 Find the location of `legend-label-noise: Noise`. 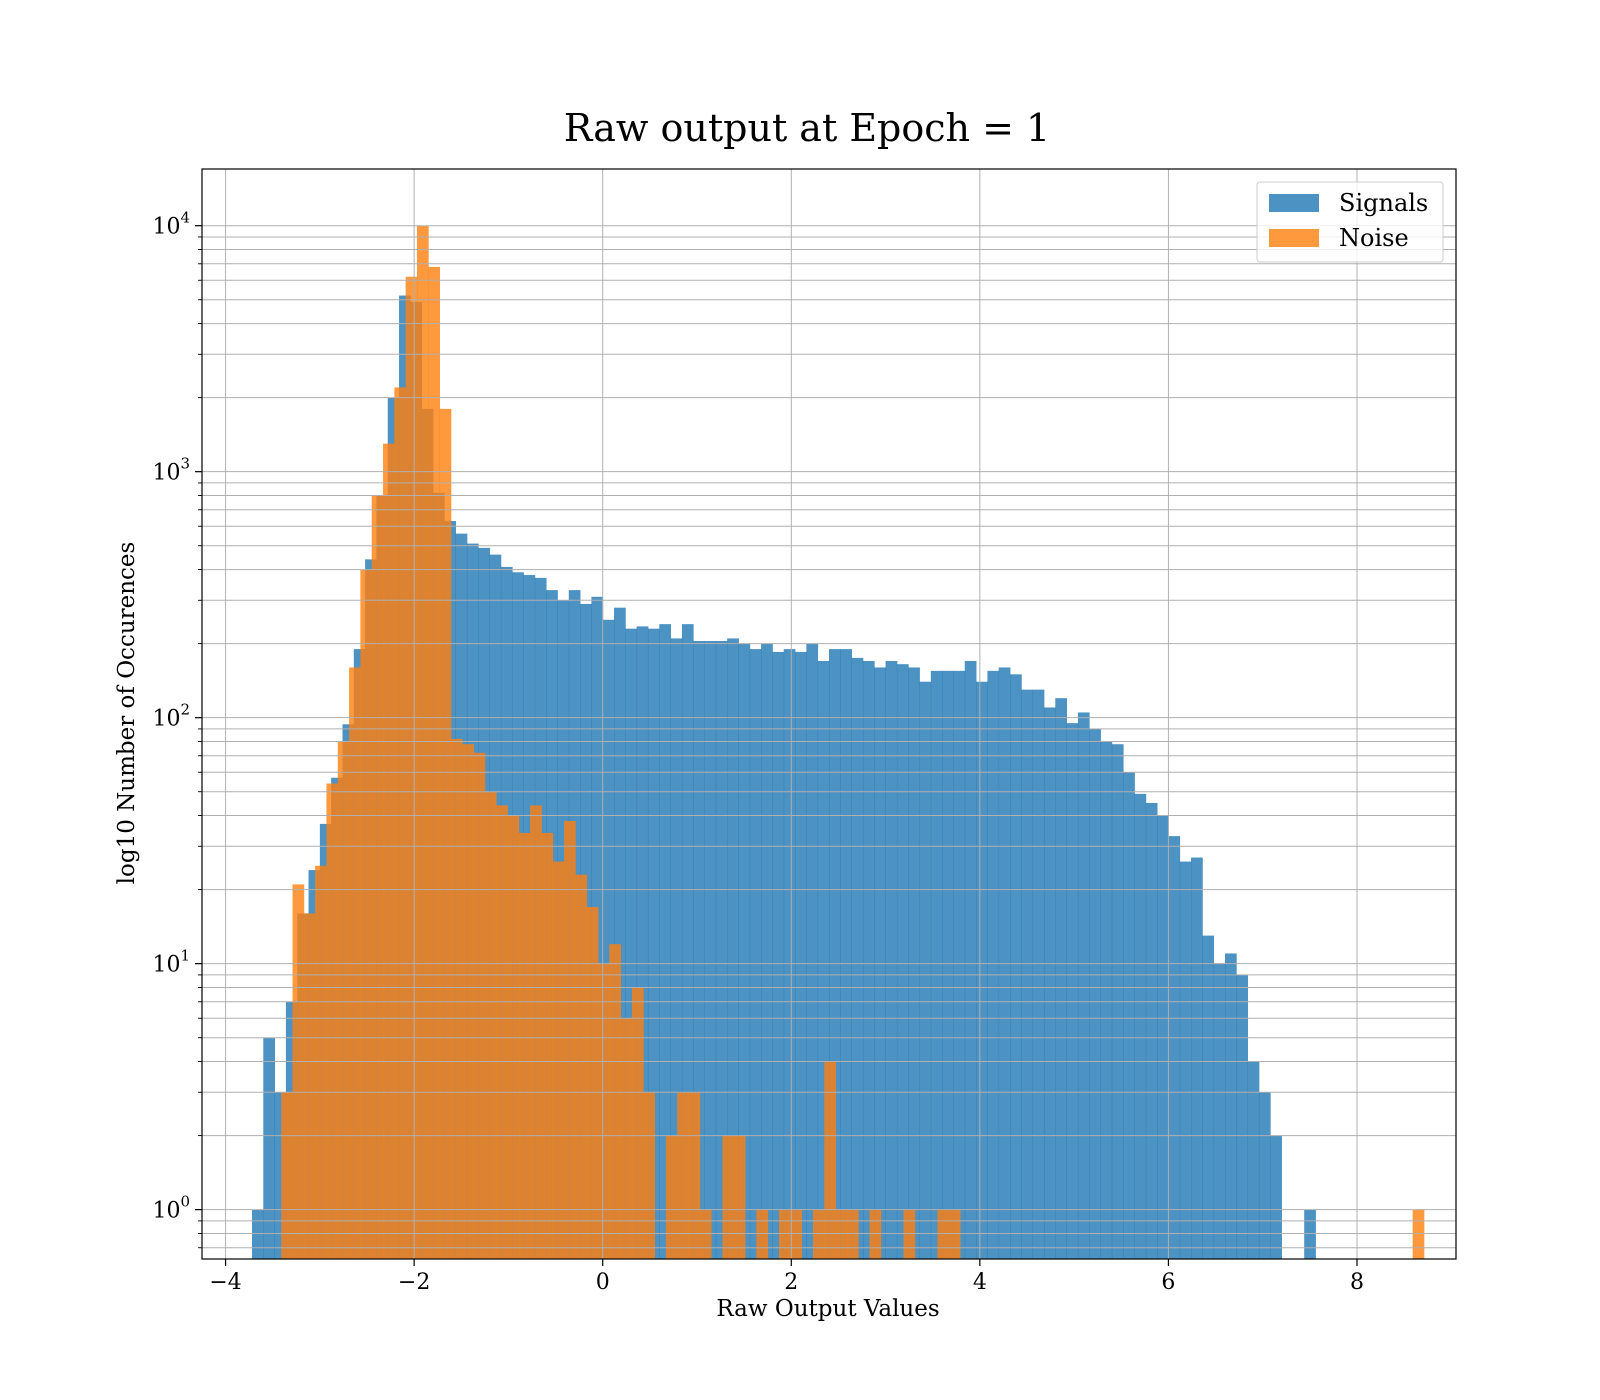

legend-label-noise: Noise is located at coordinates (1374, 238).